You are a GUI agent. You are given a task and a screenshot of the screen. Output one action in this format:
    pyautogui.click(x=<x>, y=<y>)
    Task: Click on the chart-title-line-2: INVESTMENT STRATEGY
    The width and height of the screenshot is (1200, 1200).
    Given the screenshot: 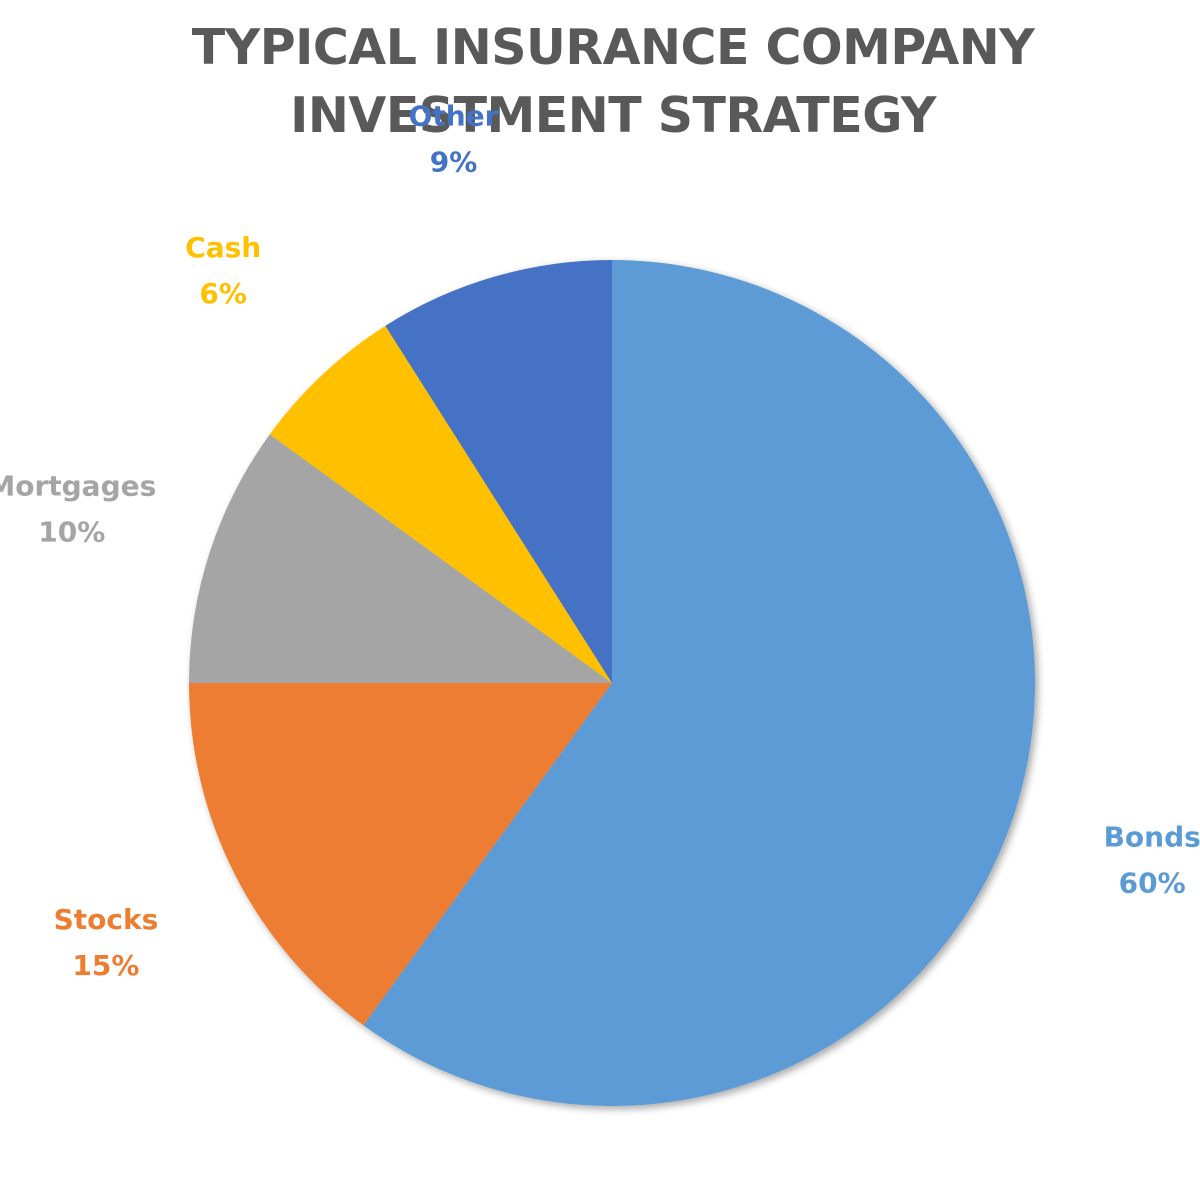 What is the action you would take?
    pyautogui.click(x=613, y=115)
    